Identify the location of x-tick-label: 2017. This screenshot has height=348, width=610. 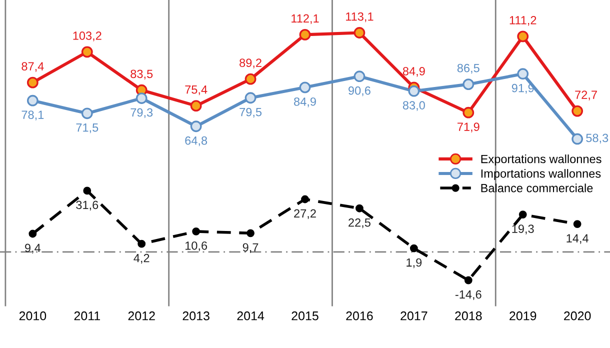
(414, 315).